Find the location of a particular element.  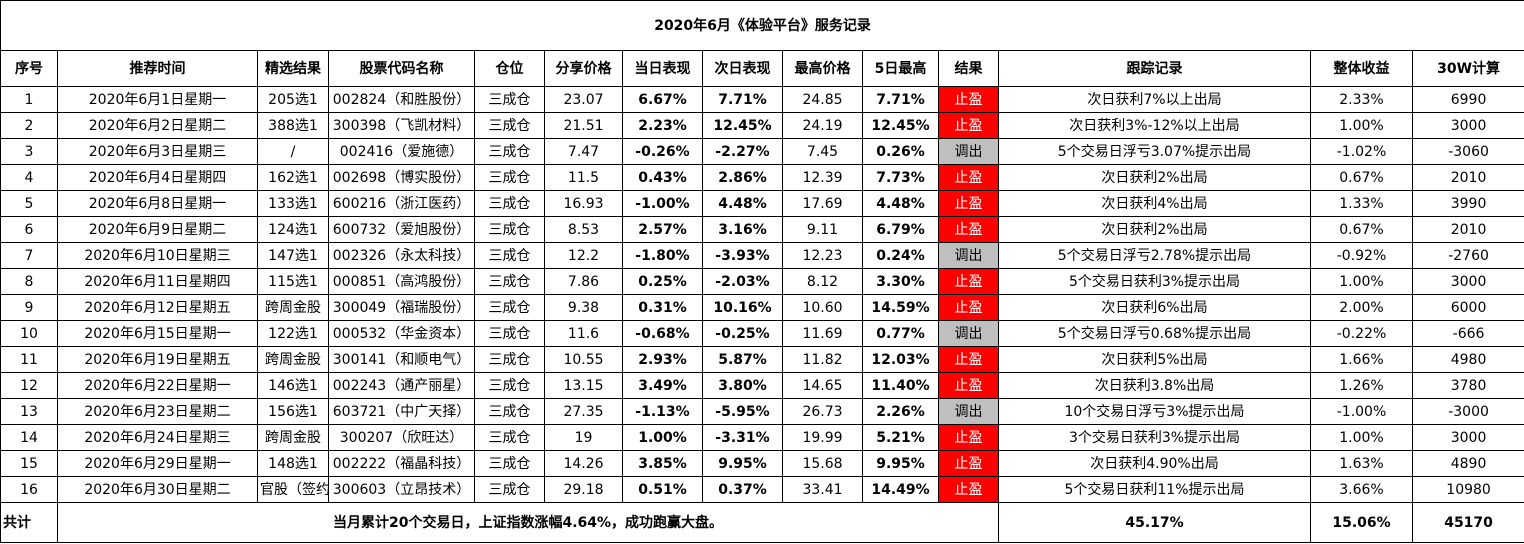

five-day-high: 0.26% is located at coordinates (900, 151).